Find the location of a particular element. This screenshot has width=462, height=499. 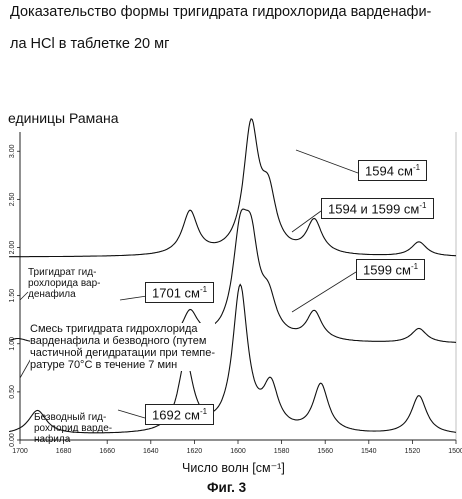

annotation-1599: 1599 см-1 is located at coordinates (390, 269).